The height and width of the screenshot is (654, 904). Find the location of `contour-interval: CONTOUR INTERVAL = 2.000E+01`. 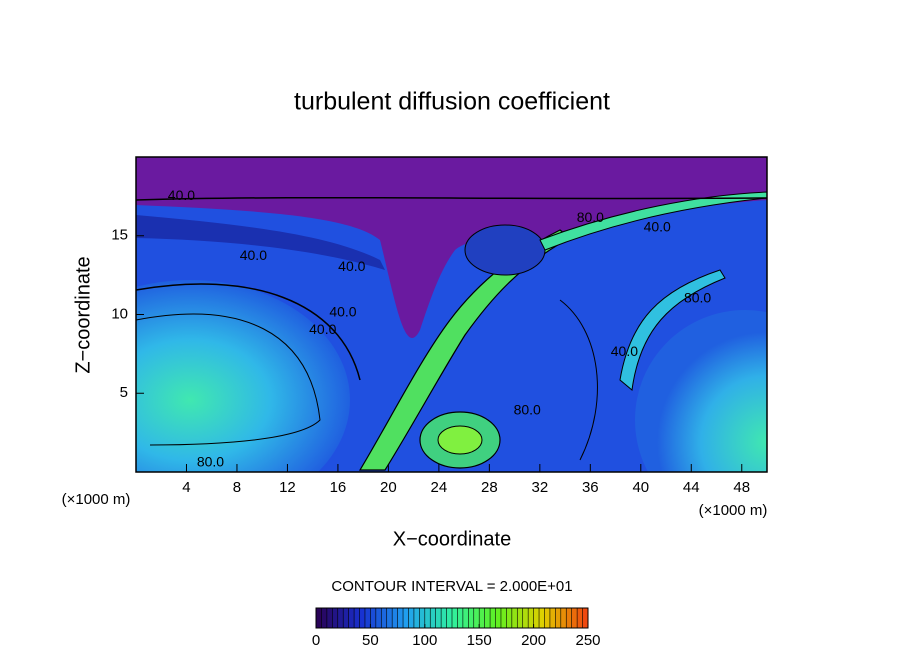

contour-interval: CONTOUR INTERVAL = 2.000E+01 is located at coordinates (451, 586).